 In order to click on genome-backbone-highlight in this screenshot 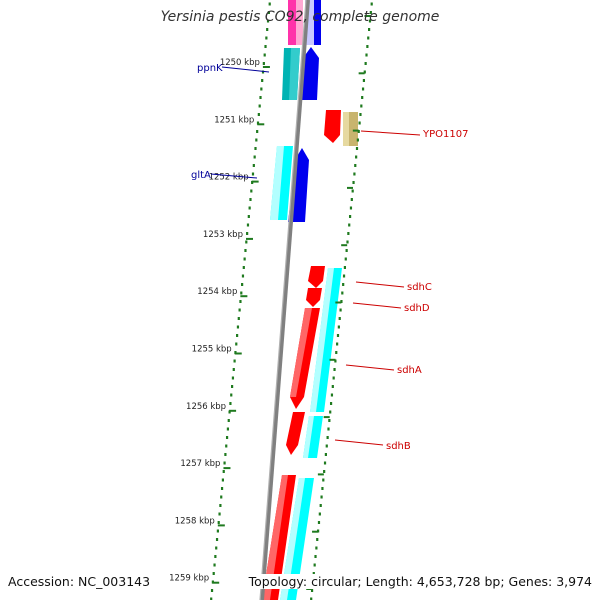, I will do `click(283, 300)`.